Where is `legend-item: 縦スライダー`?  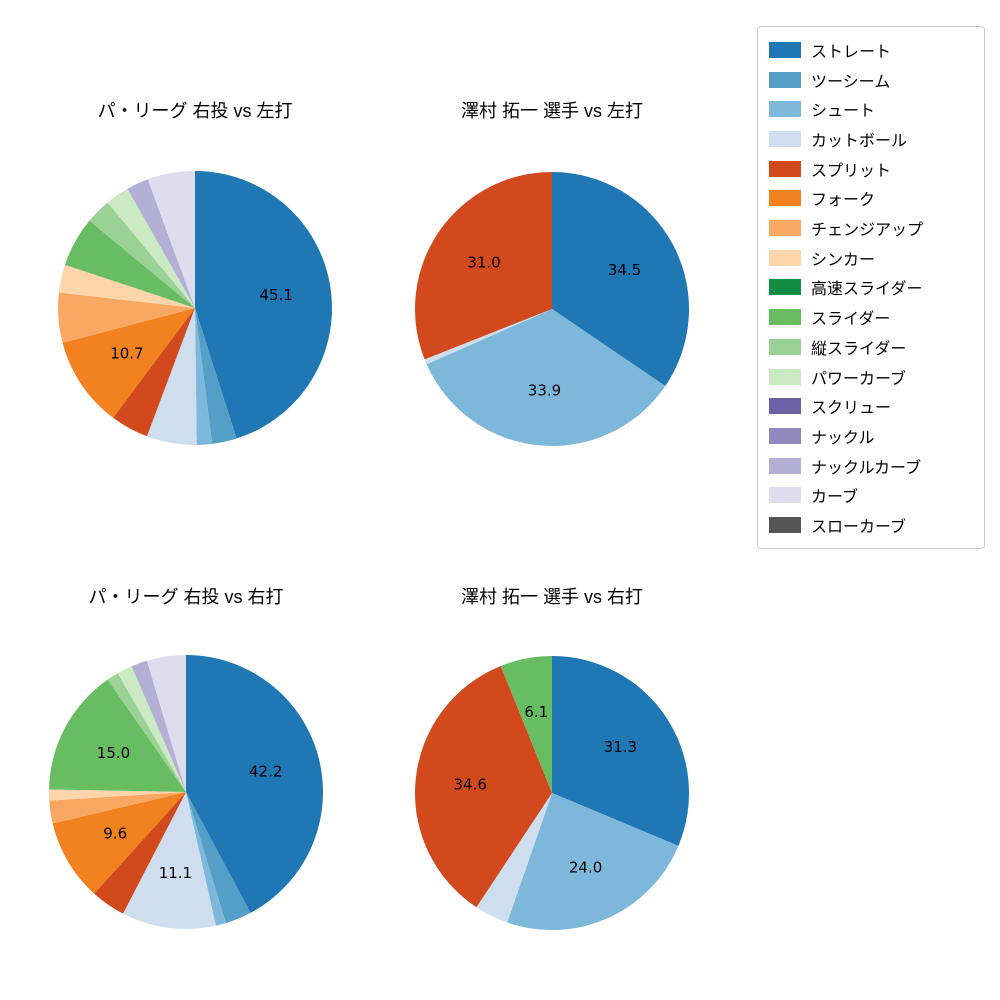 legend-item: 縦スライダー is located at coordinates (873, 347).